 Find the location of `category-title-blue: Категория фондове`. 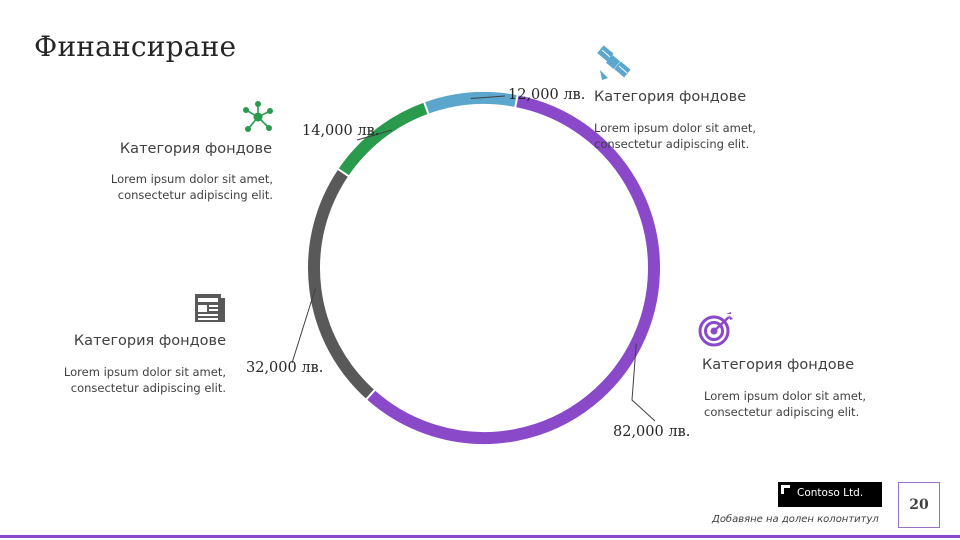

category-title-blue: Категория фондове is located at coordinates (670, 97).